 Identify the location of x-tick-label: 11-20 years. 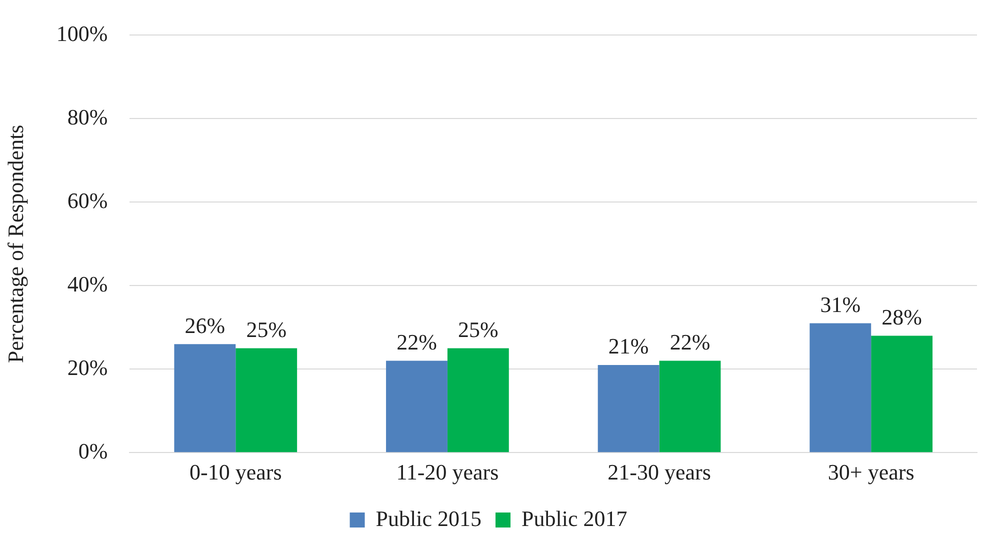
(447, 472).